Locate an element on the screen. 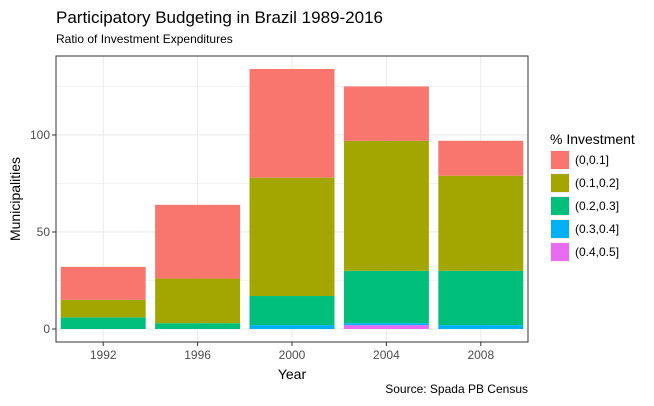 Image resolution: width=654 pixels, height=406 pixels. x-axis-label: Year is located at coordinates (292, 374).